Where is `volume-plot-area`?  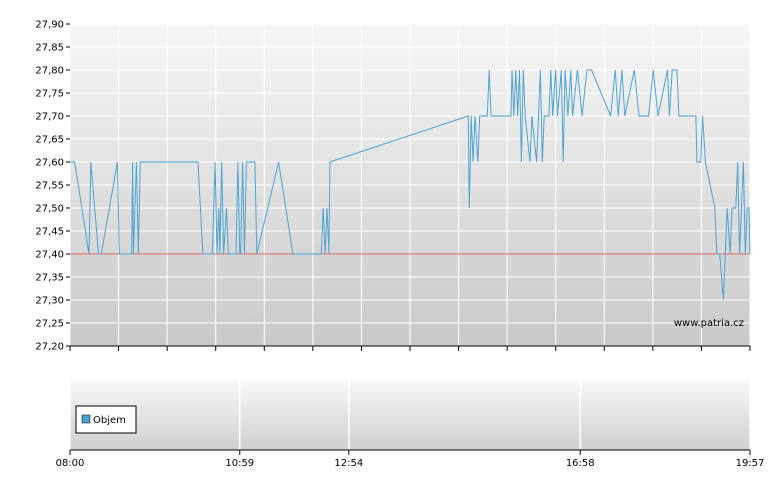
volume-plot-area is located at coordinates (410, 415).